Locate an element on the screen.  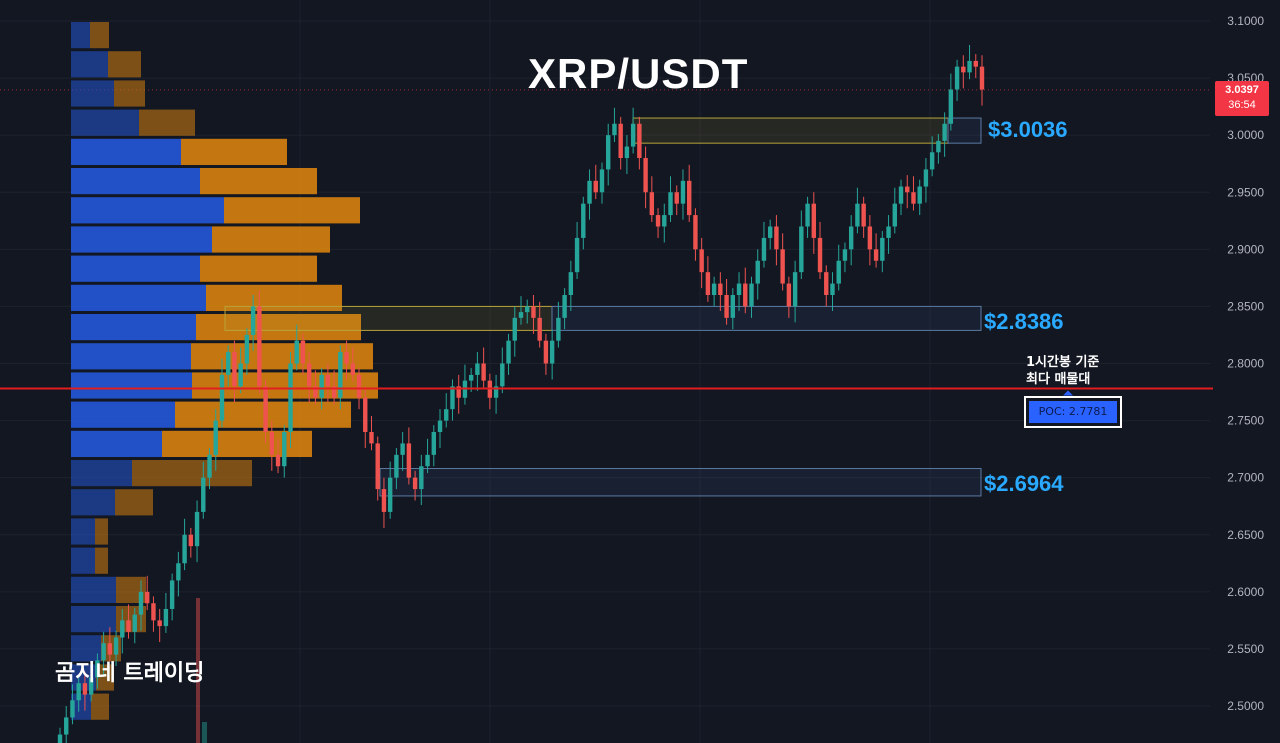
zone-yellow-top is located at coordinates (790, 130).